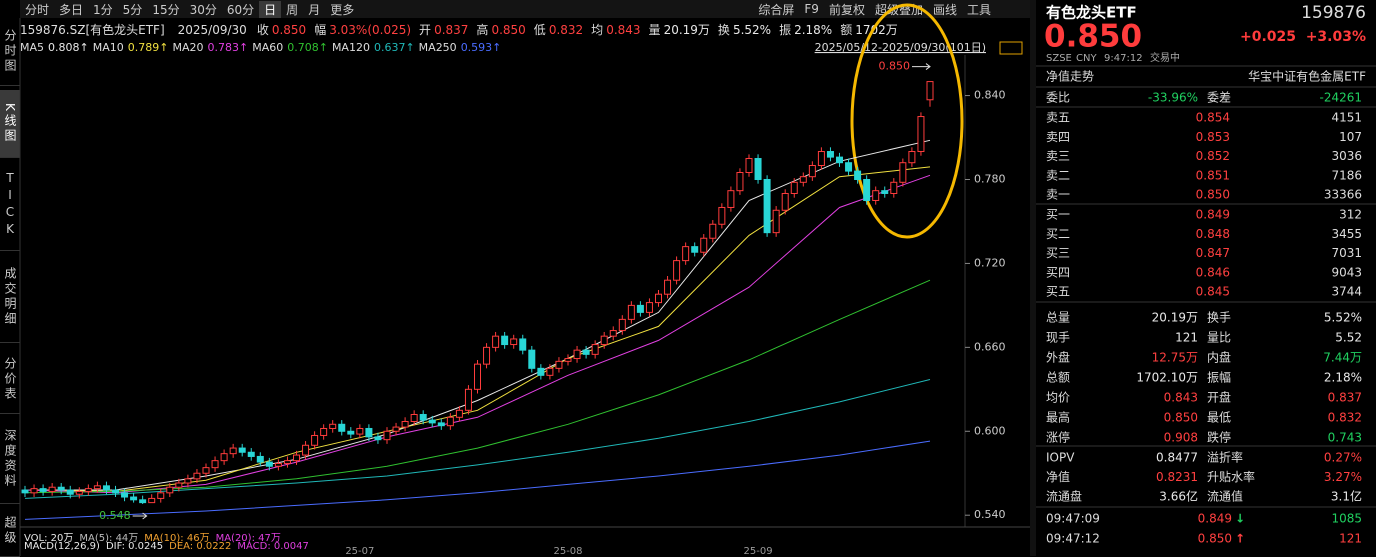 This screenshot has width=1376, height=557. Describe the element at coordinates (1165, 57) in the screenshot. I see `status: 交易中` at that location.